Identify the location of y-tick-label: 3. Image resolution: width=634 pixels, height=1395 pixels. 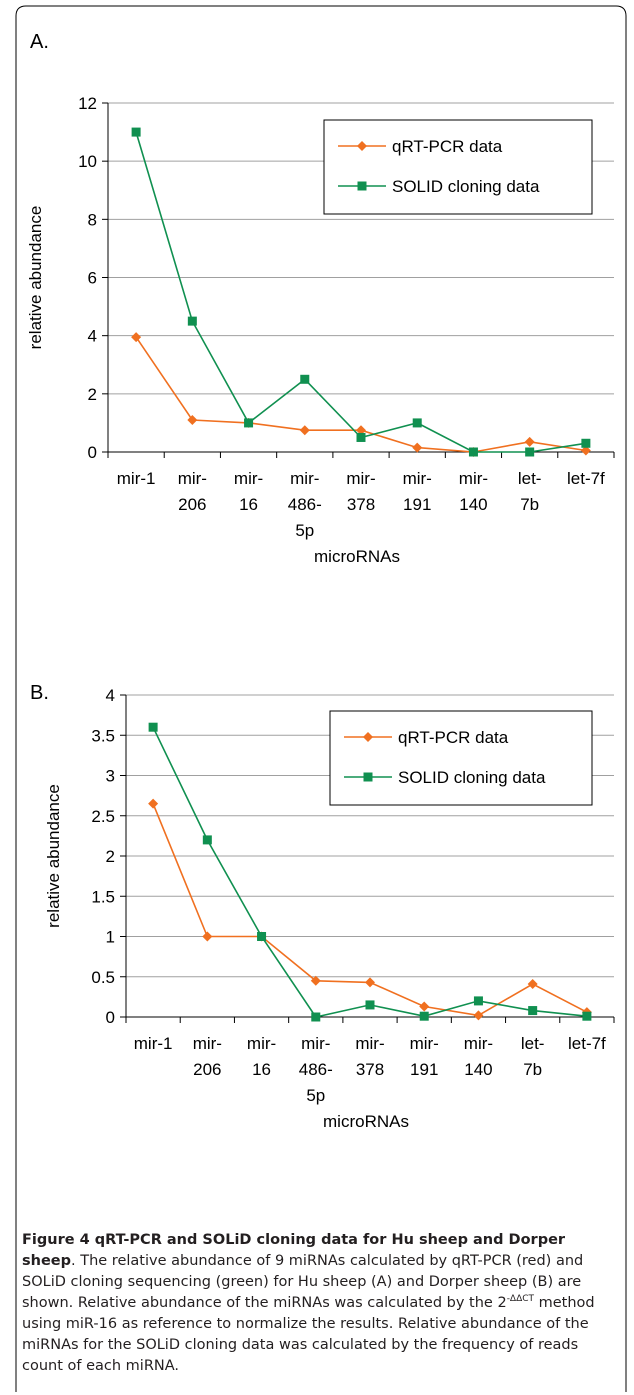
(110, 776).